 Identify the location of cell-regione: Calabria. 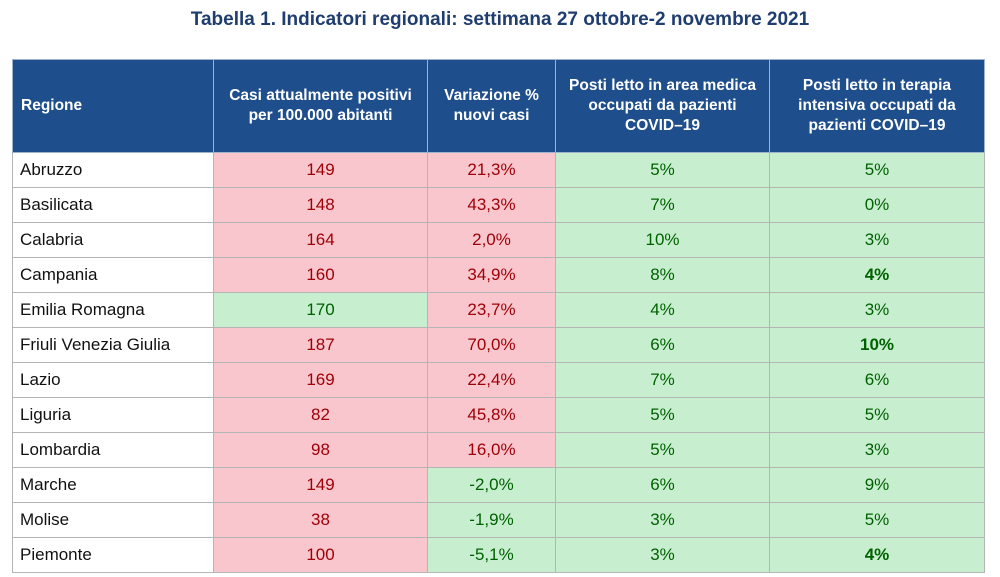
(113, 240).